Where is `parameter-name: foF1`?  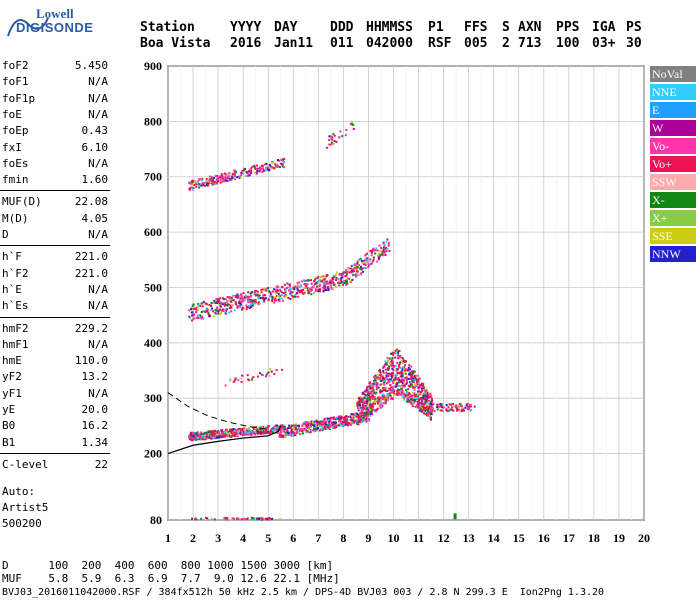
parameter-name: foF1 is located at coordinates (15, 82).